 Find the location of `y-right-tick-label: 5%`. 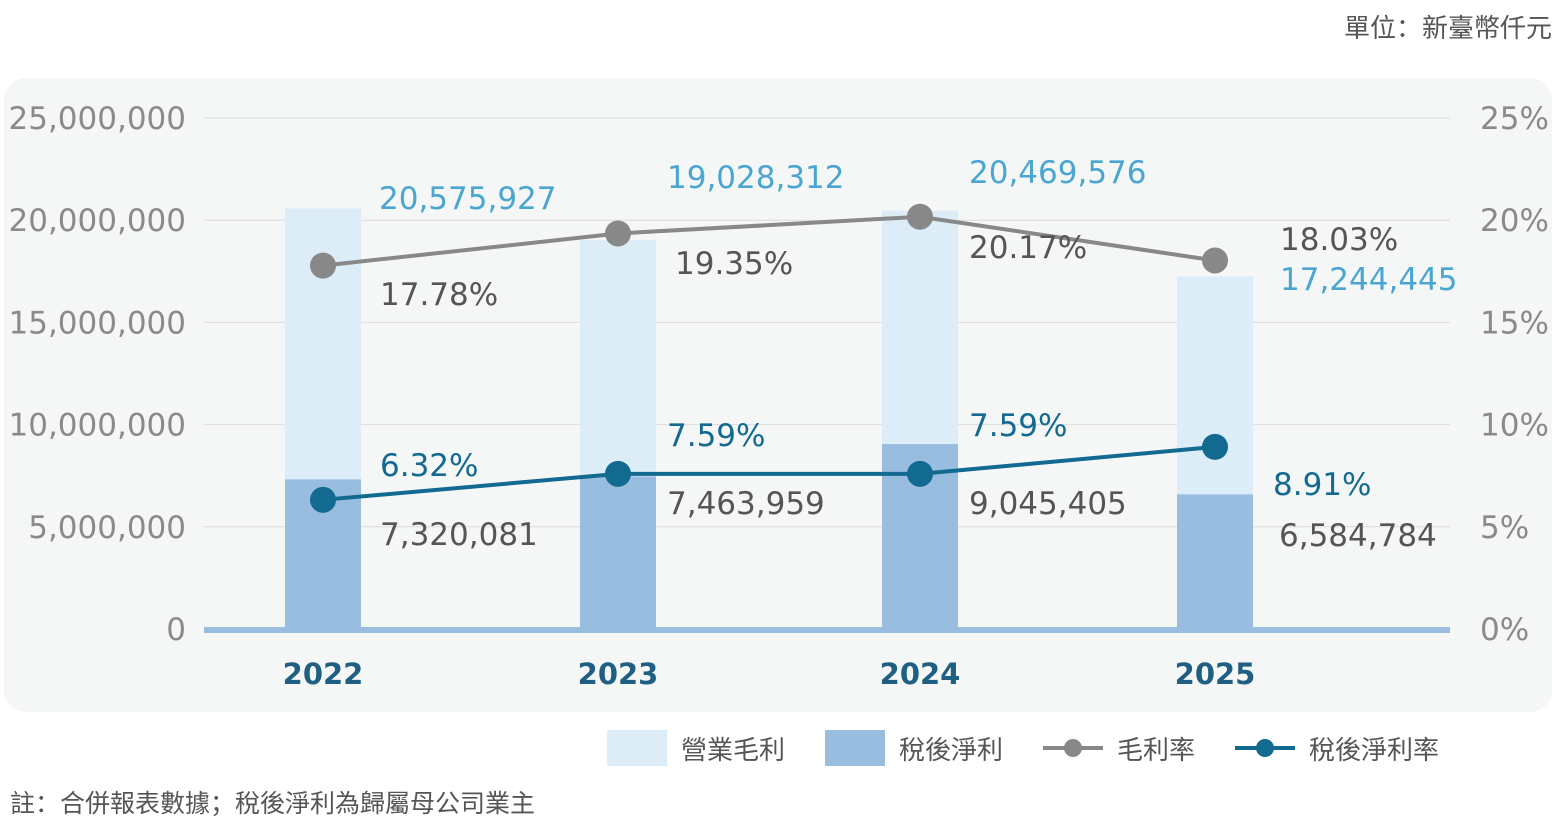

y-right-tick-label: 5% is located at coordinates (1504, 528).